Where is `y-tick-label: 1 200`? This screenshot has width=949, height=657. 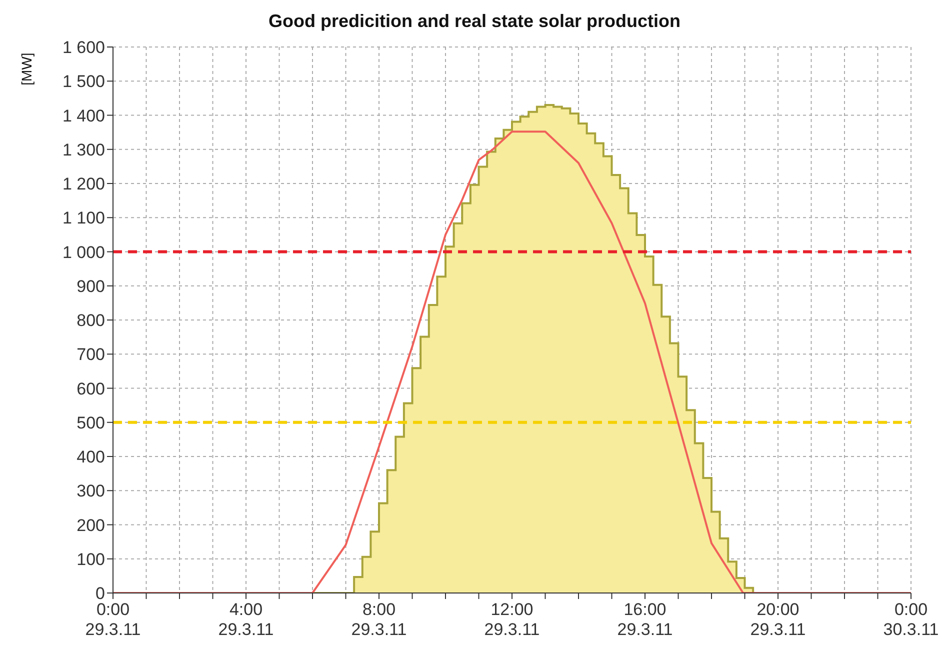
y-tick-label: 1 200 is located at coordinates (83, 184).